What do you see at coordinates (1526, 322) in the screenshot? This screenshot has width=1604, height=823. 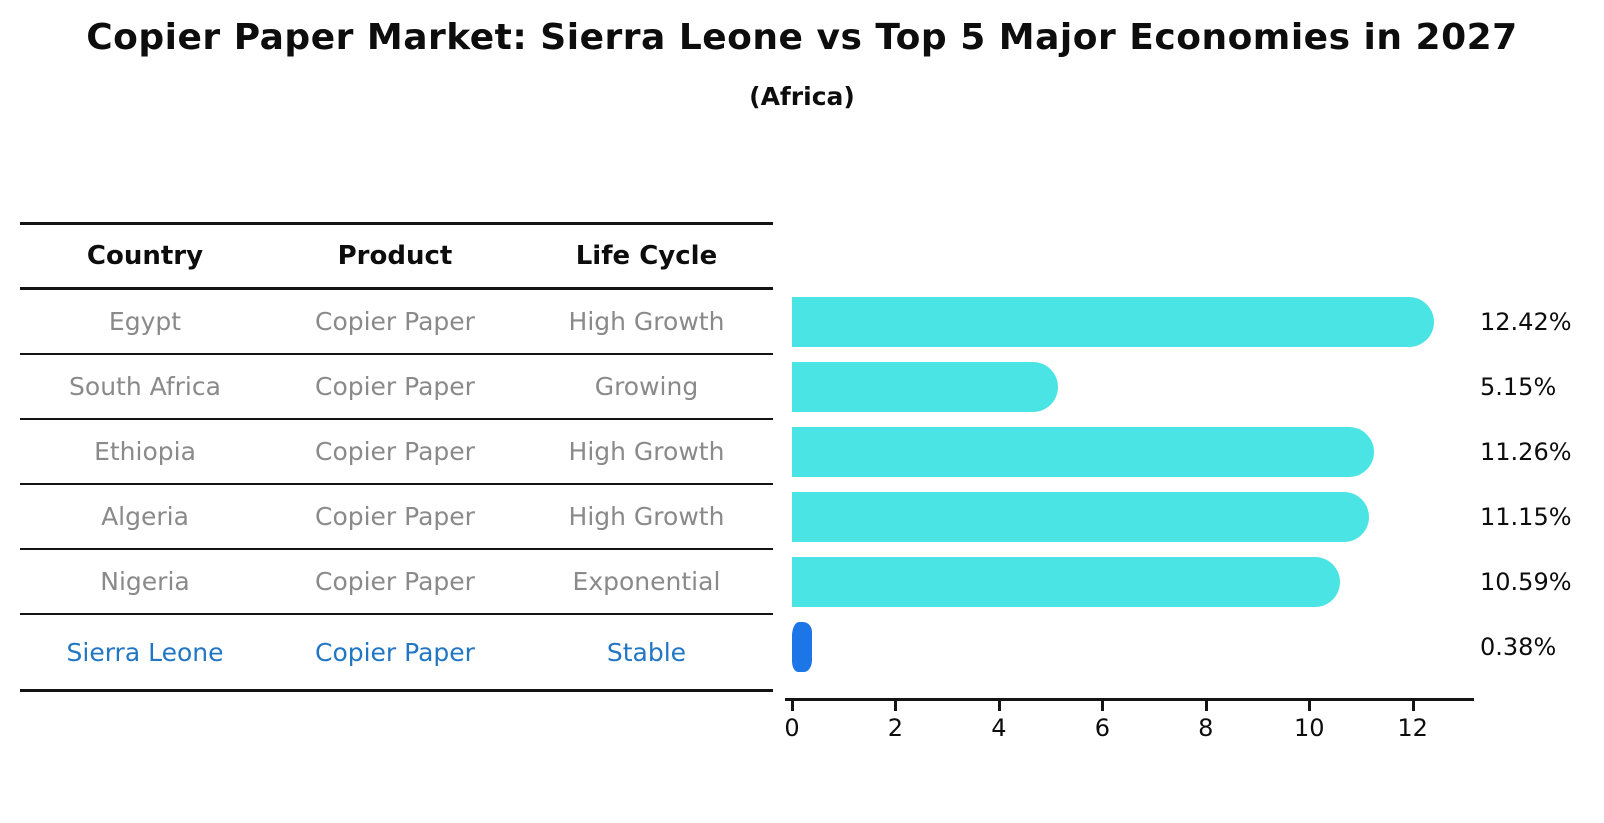 I see `bar-value-label: 12.42%` at bounding box center [1526, 322].